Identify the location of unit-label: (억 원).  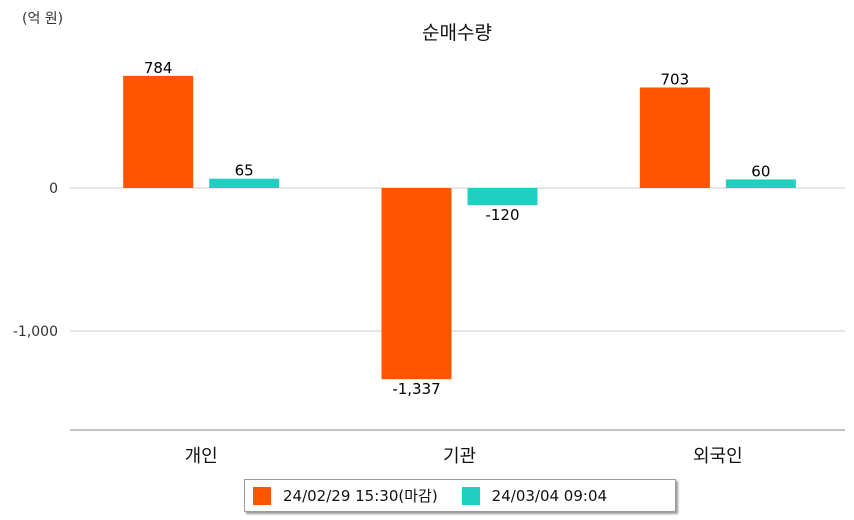
(43, 19).